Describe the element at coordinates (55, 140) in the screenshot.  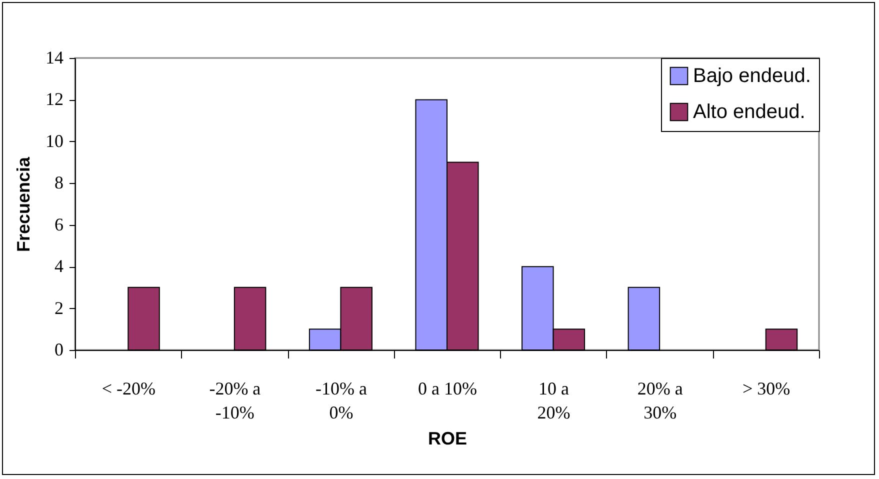
I see `y-tick-label: 10` at that location.